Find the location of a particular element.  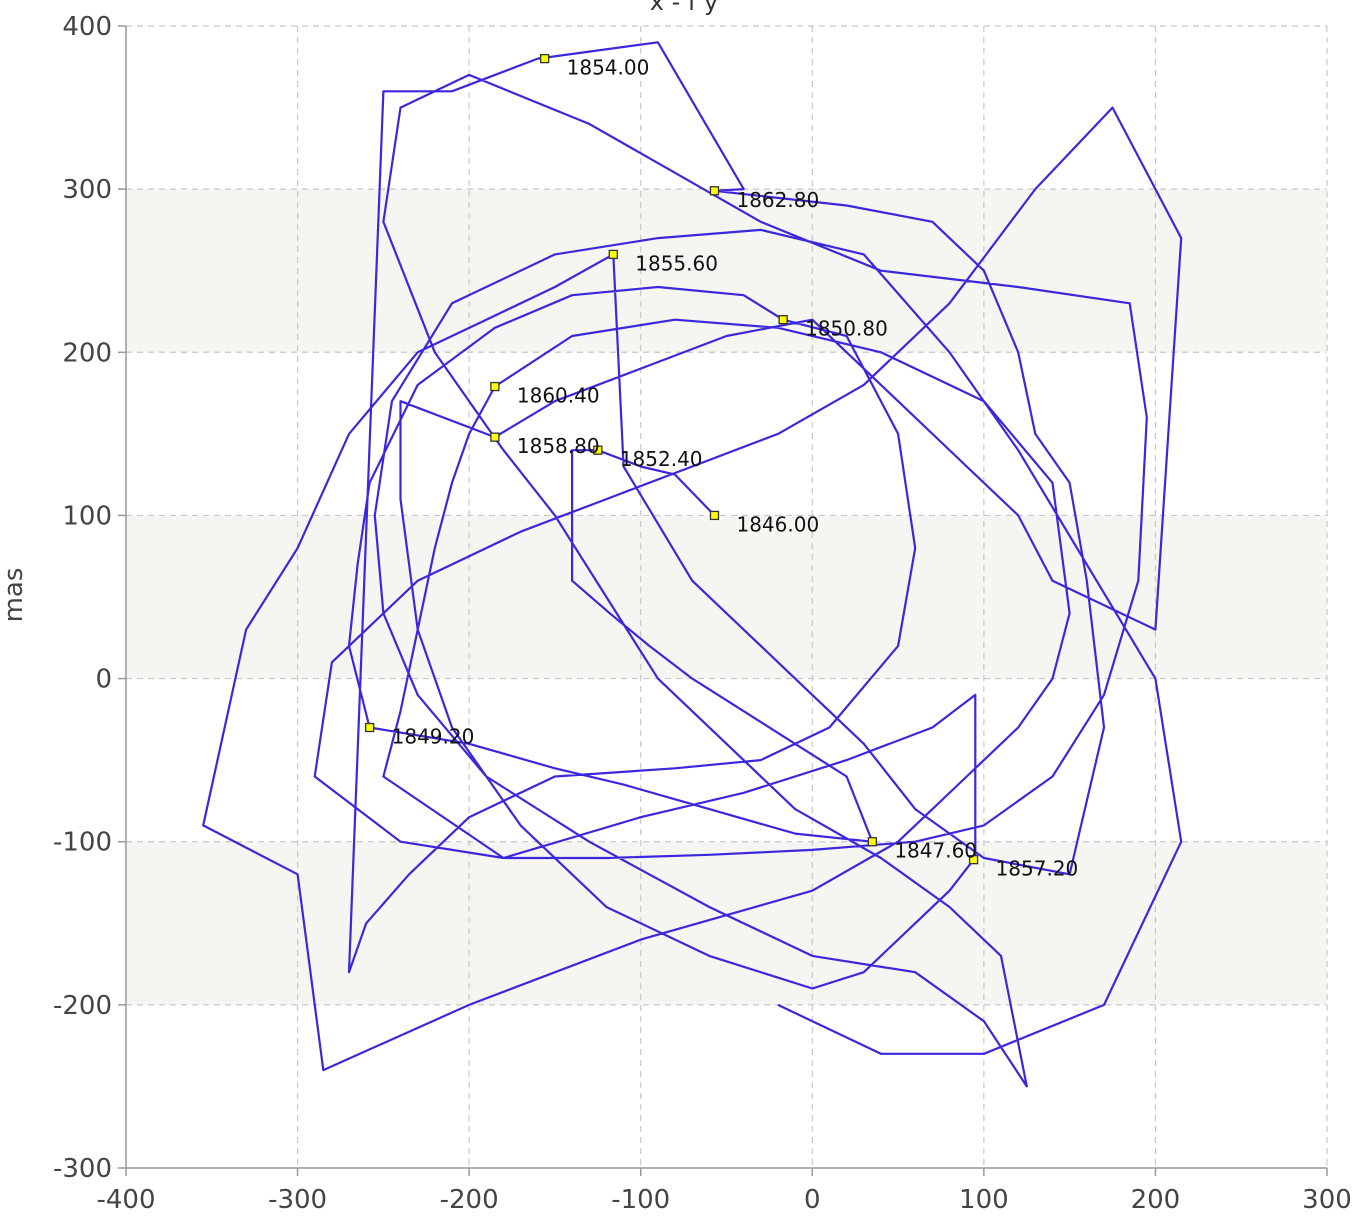

point-label: 1849.20 is located at coordinates (433, 737).